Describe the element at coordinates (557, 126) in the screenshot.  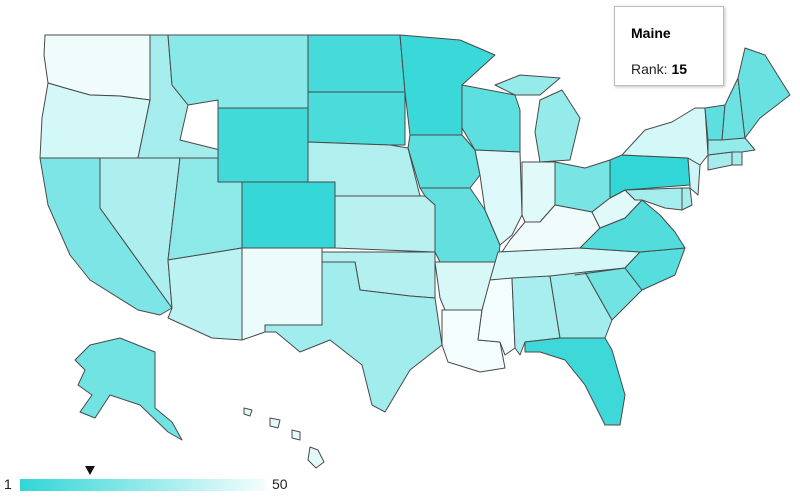
I see `state-michigan` at that location.